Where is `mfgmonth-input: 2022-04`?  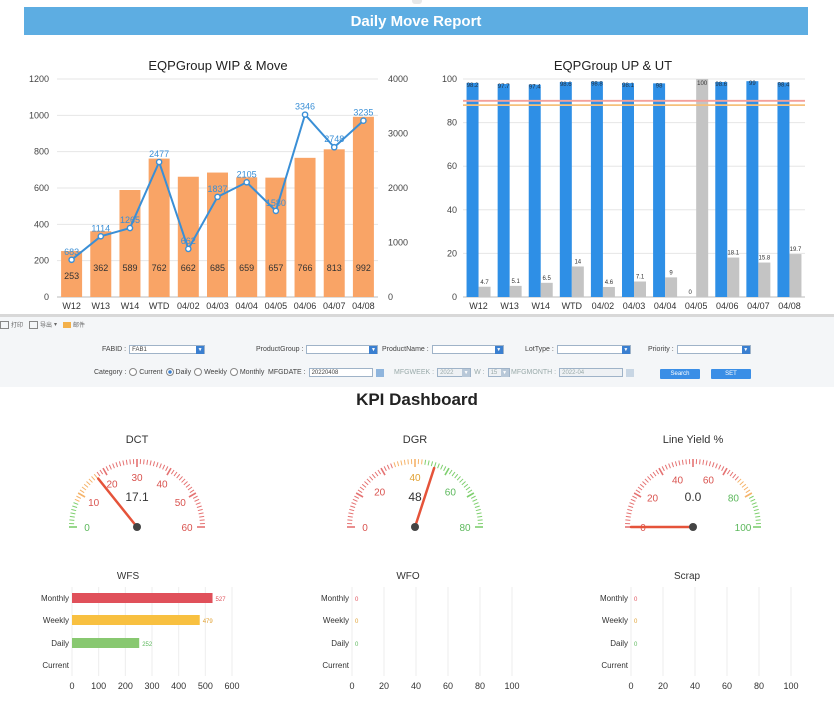 mfgmonth-input: 2022-04 is located at coordinates (591, 372).